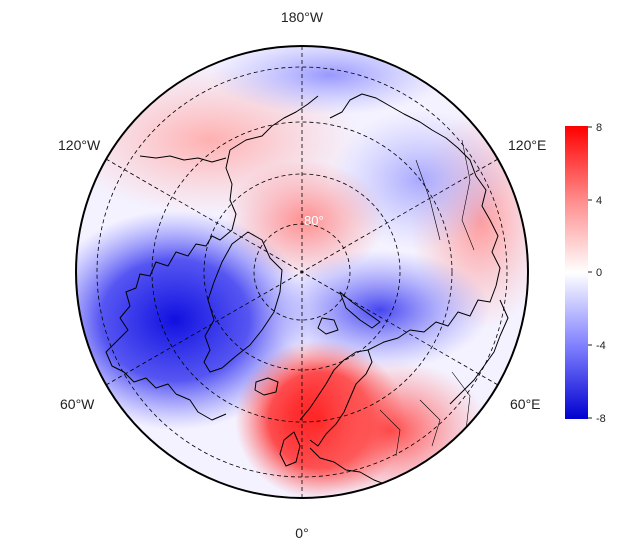 This screenshot has height=552, width=625. Describe the element at coordinates (375, 108) in the screenshot. I see `chukotka-coast` at that location.